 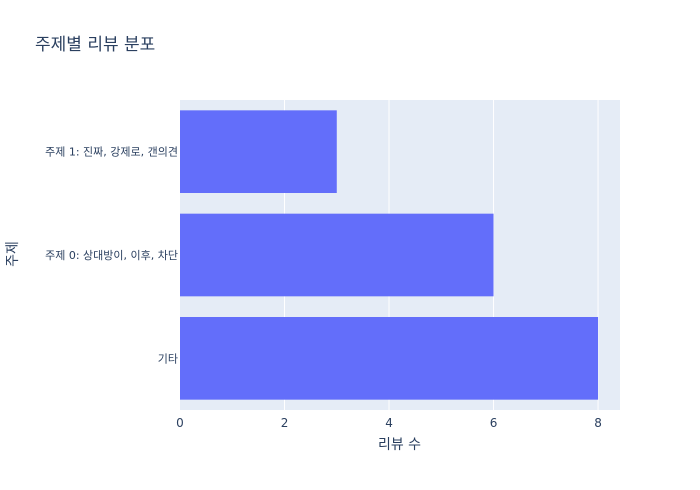 I want to click on x-tick-label-4: 8, so click(x=598, y=423).